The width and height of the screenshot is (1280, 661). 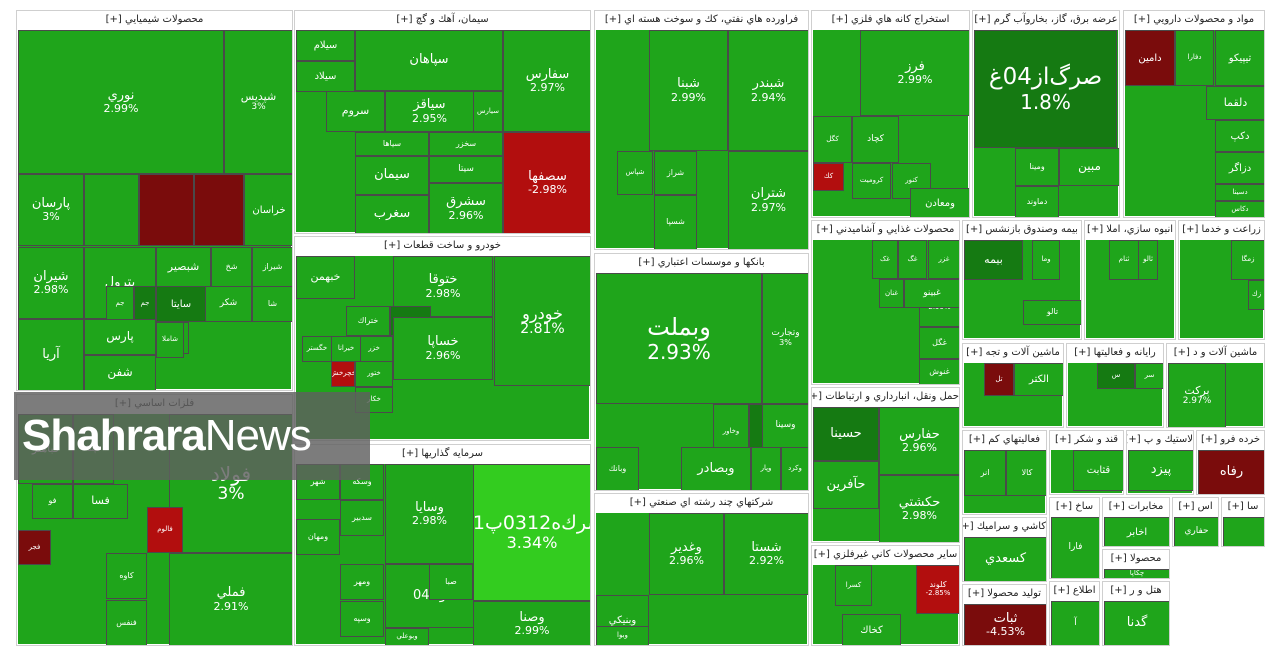 What do you see at coordinates (466, 208) in the screenshot?
I see `stock-tile: سشرق 2.96%` at bounding box center [466, 208].